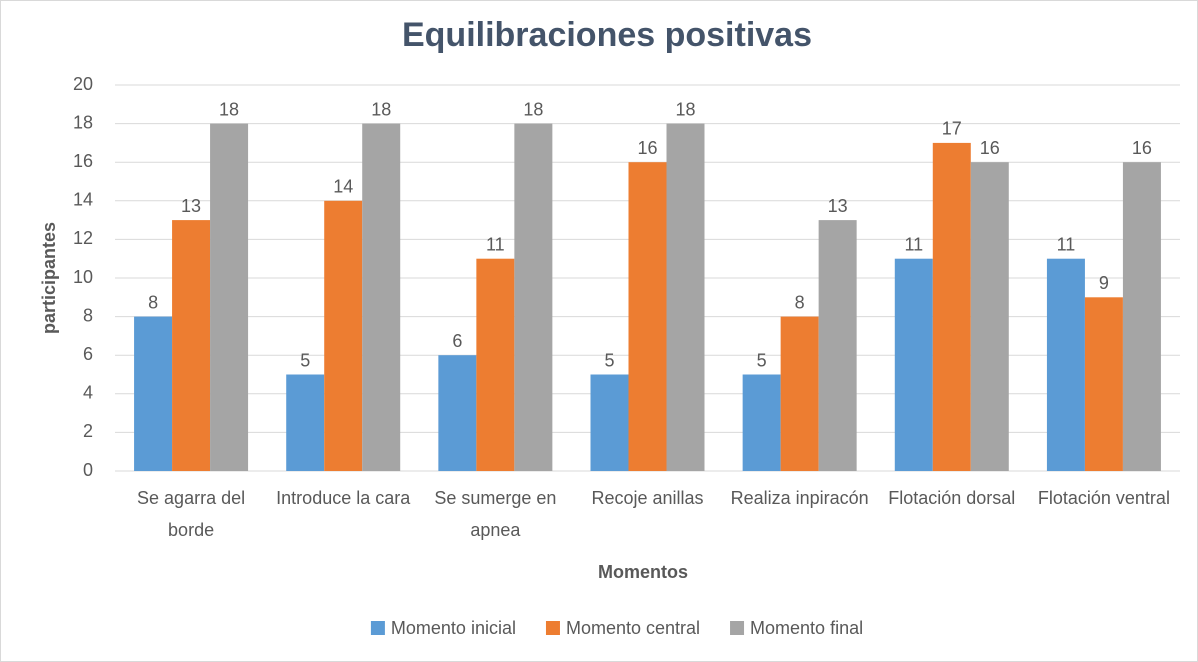 This screenshot has height=662, width=1198. I want to click on y-tick-label: 2, so click(88, 431).